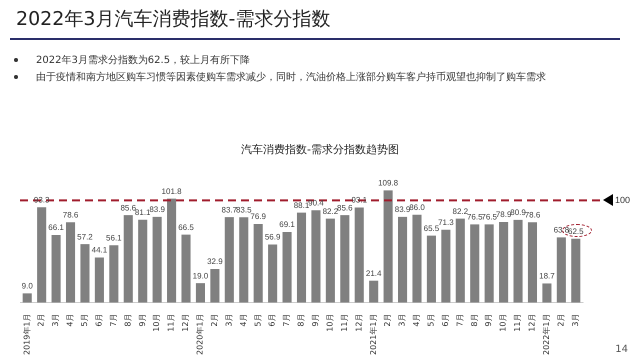 This screenshot has width=640, height=364. Describe the element at coordinates (374, 273) in the screenshot. I see `data-label: 21.4` at that location.